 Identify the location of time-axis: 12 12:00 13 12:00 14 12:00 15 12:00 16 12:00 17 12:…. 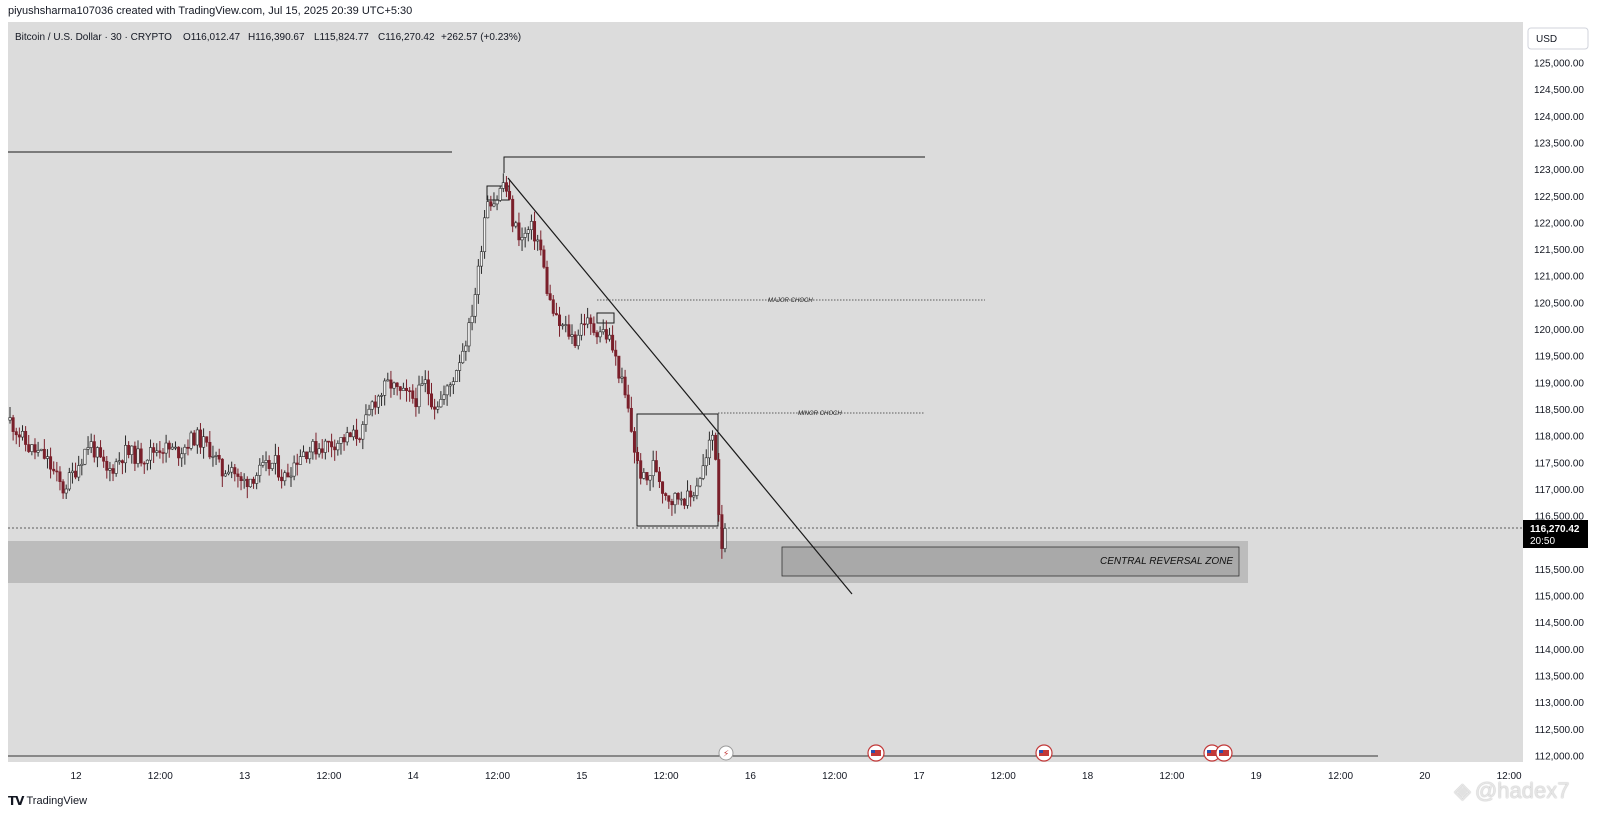
(796, 776).